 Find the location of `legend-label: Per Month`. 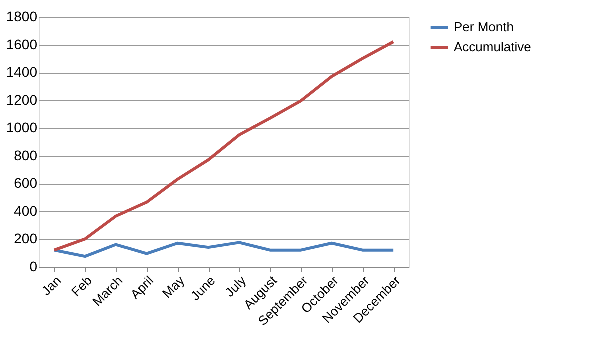

legend-label: Per Month is located at coordinates (484, 27).